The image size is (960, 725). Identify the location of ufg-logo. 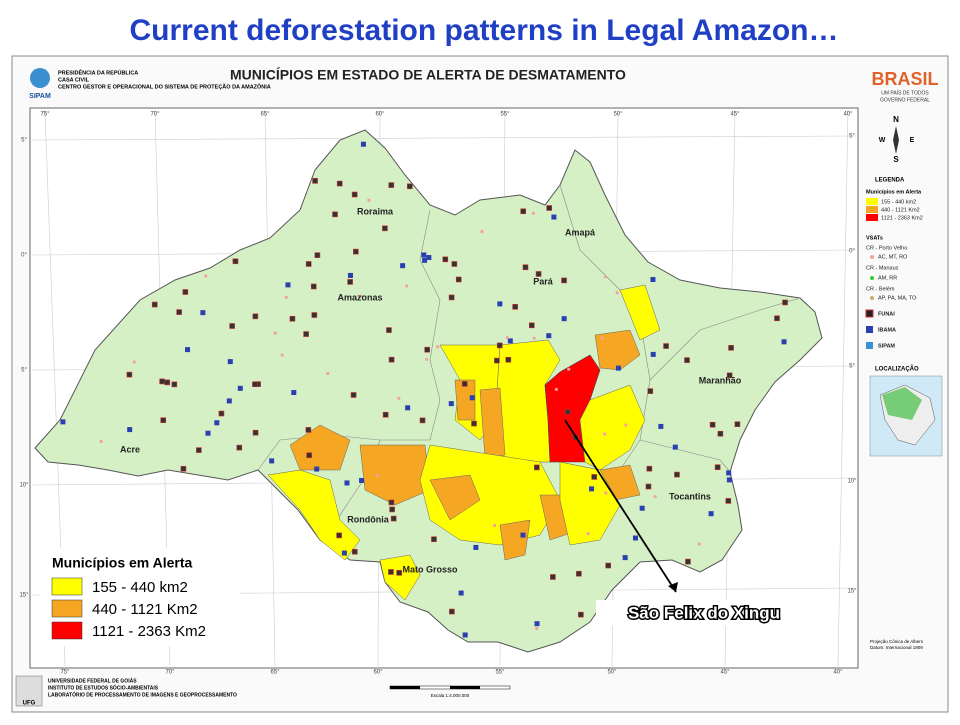
(29, 691).